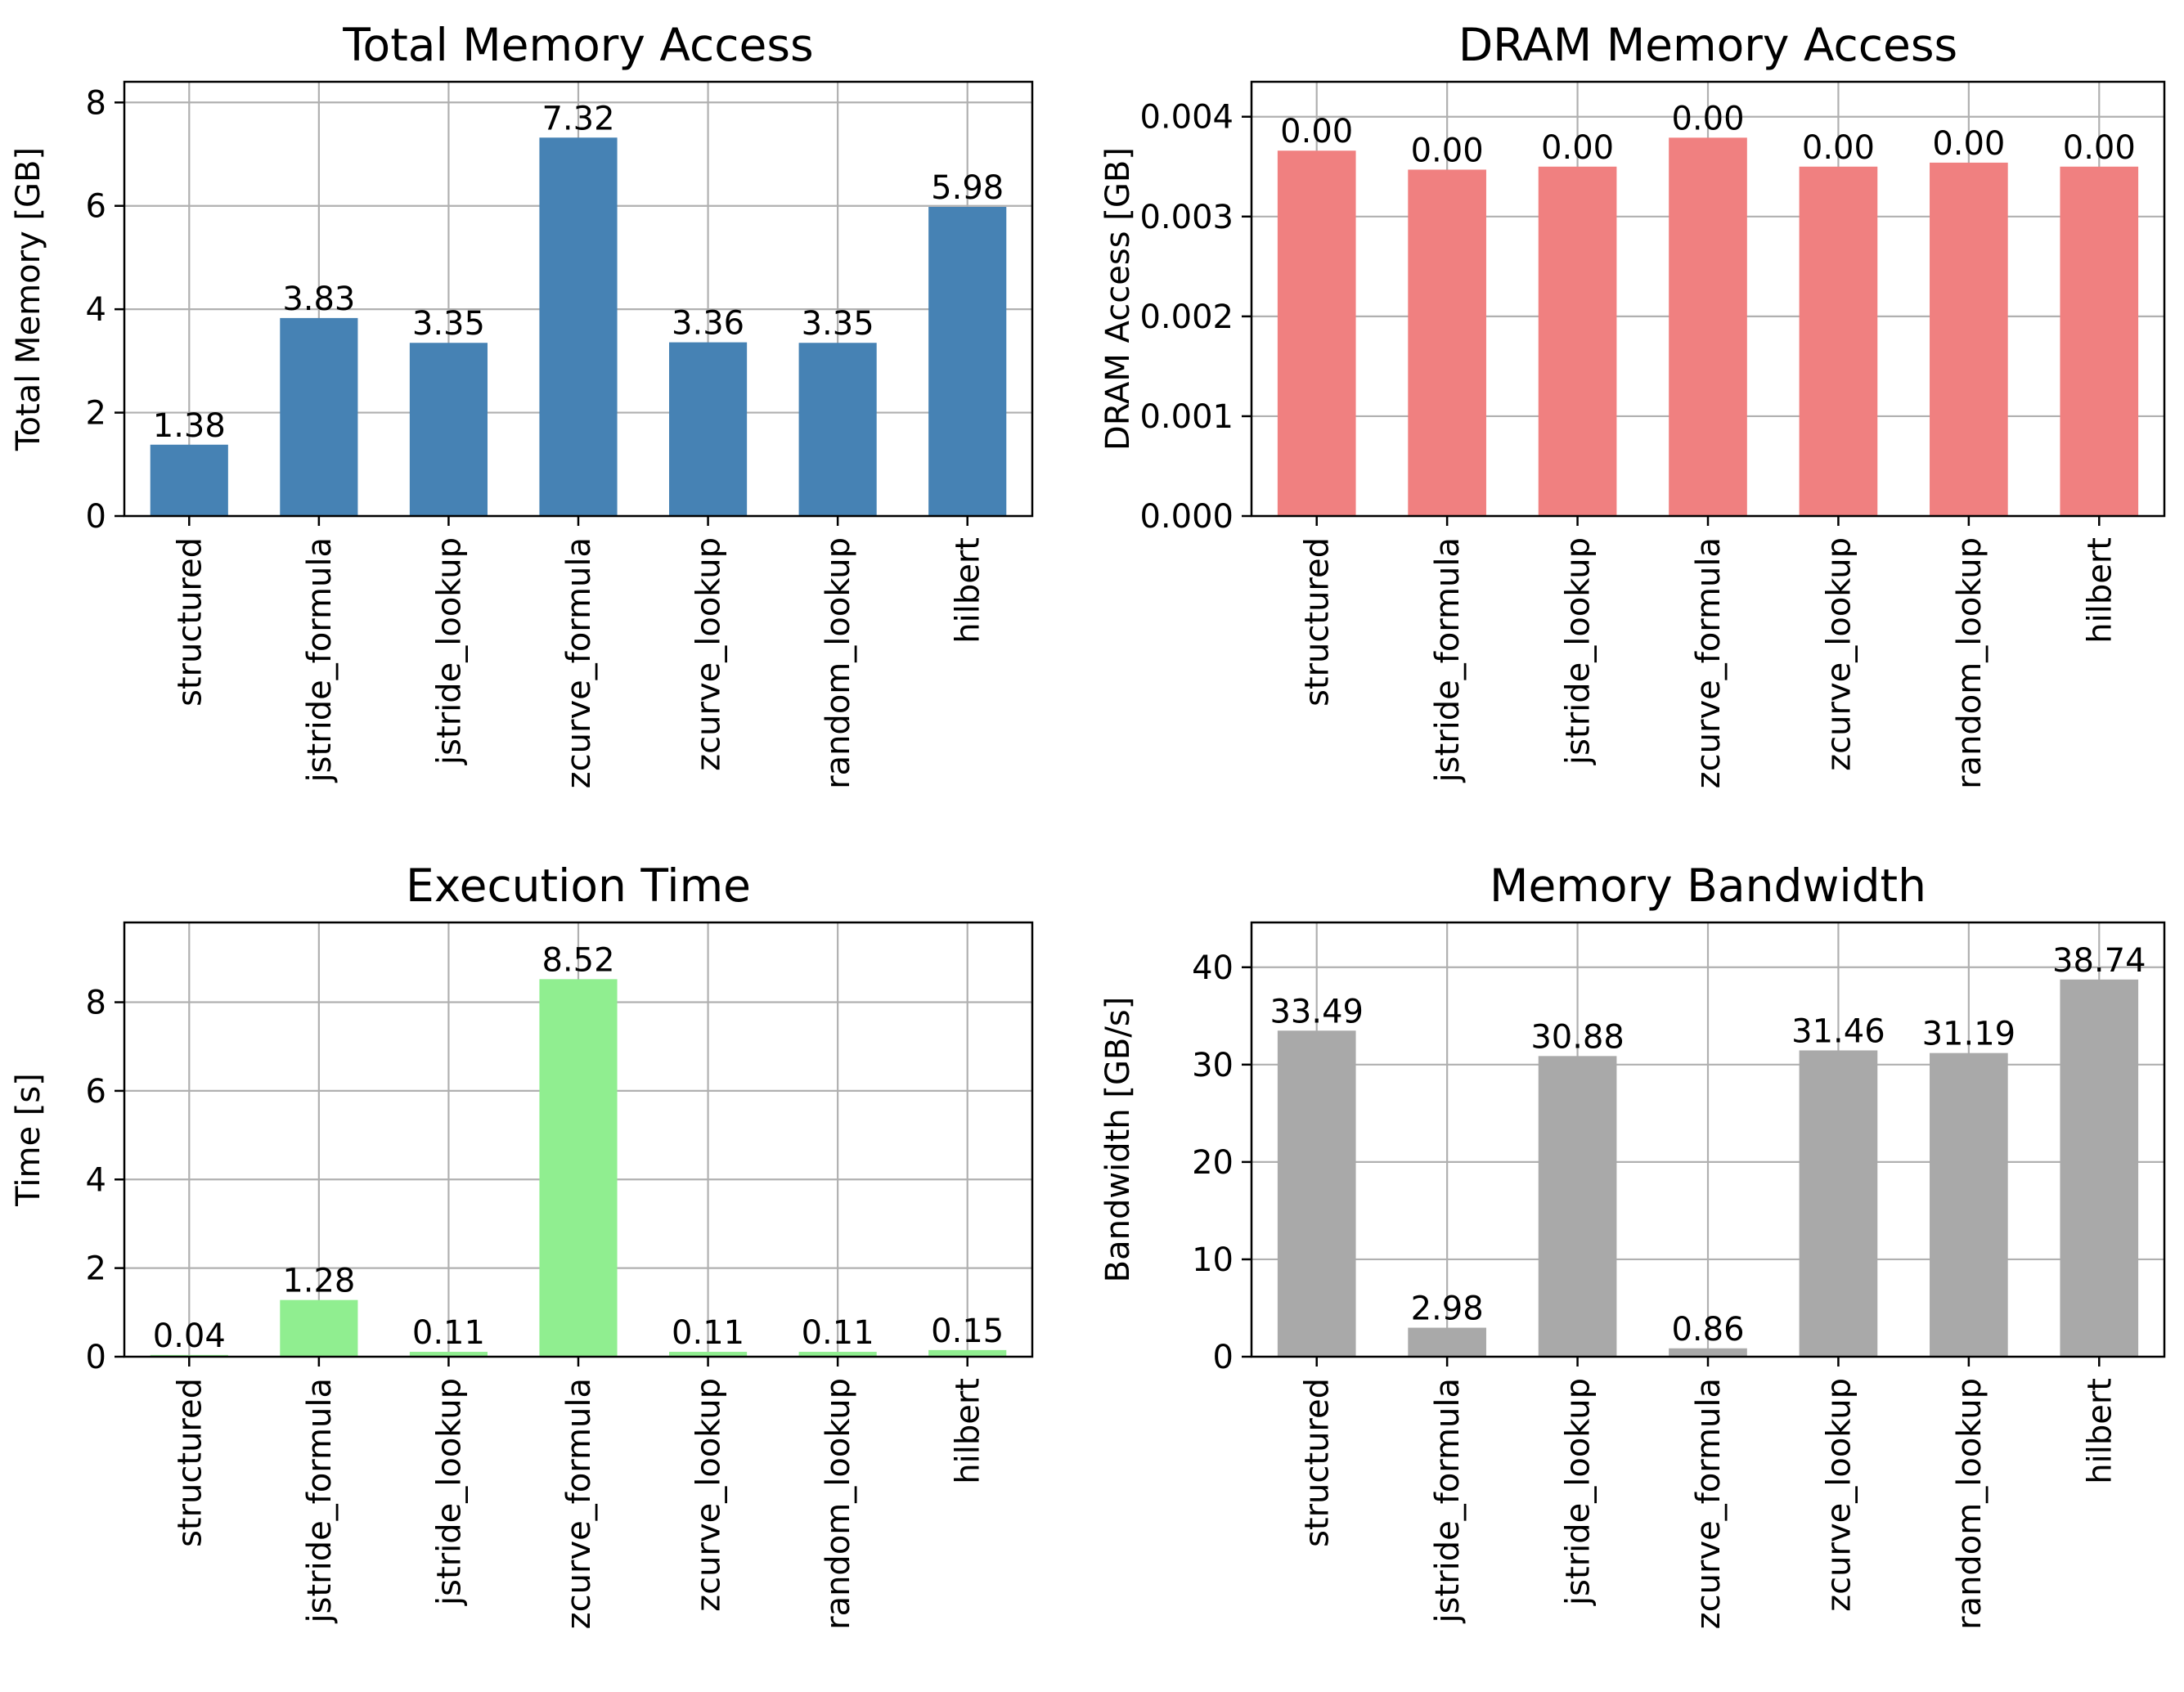 The width and height of the screenshot is (2184, 1692). Describe the element at coordinates (1317, 1011) in the screenshot. I see `data-label: 33.49` at that location.